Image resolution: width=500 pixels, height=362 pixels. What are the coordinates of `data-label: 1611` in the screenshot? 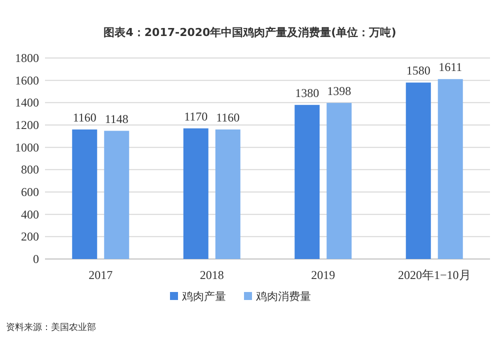 It's located at (450, 67).